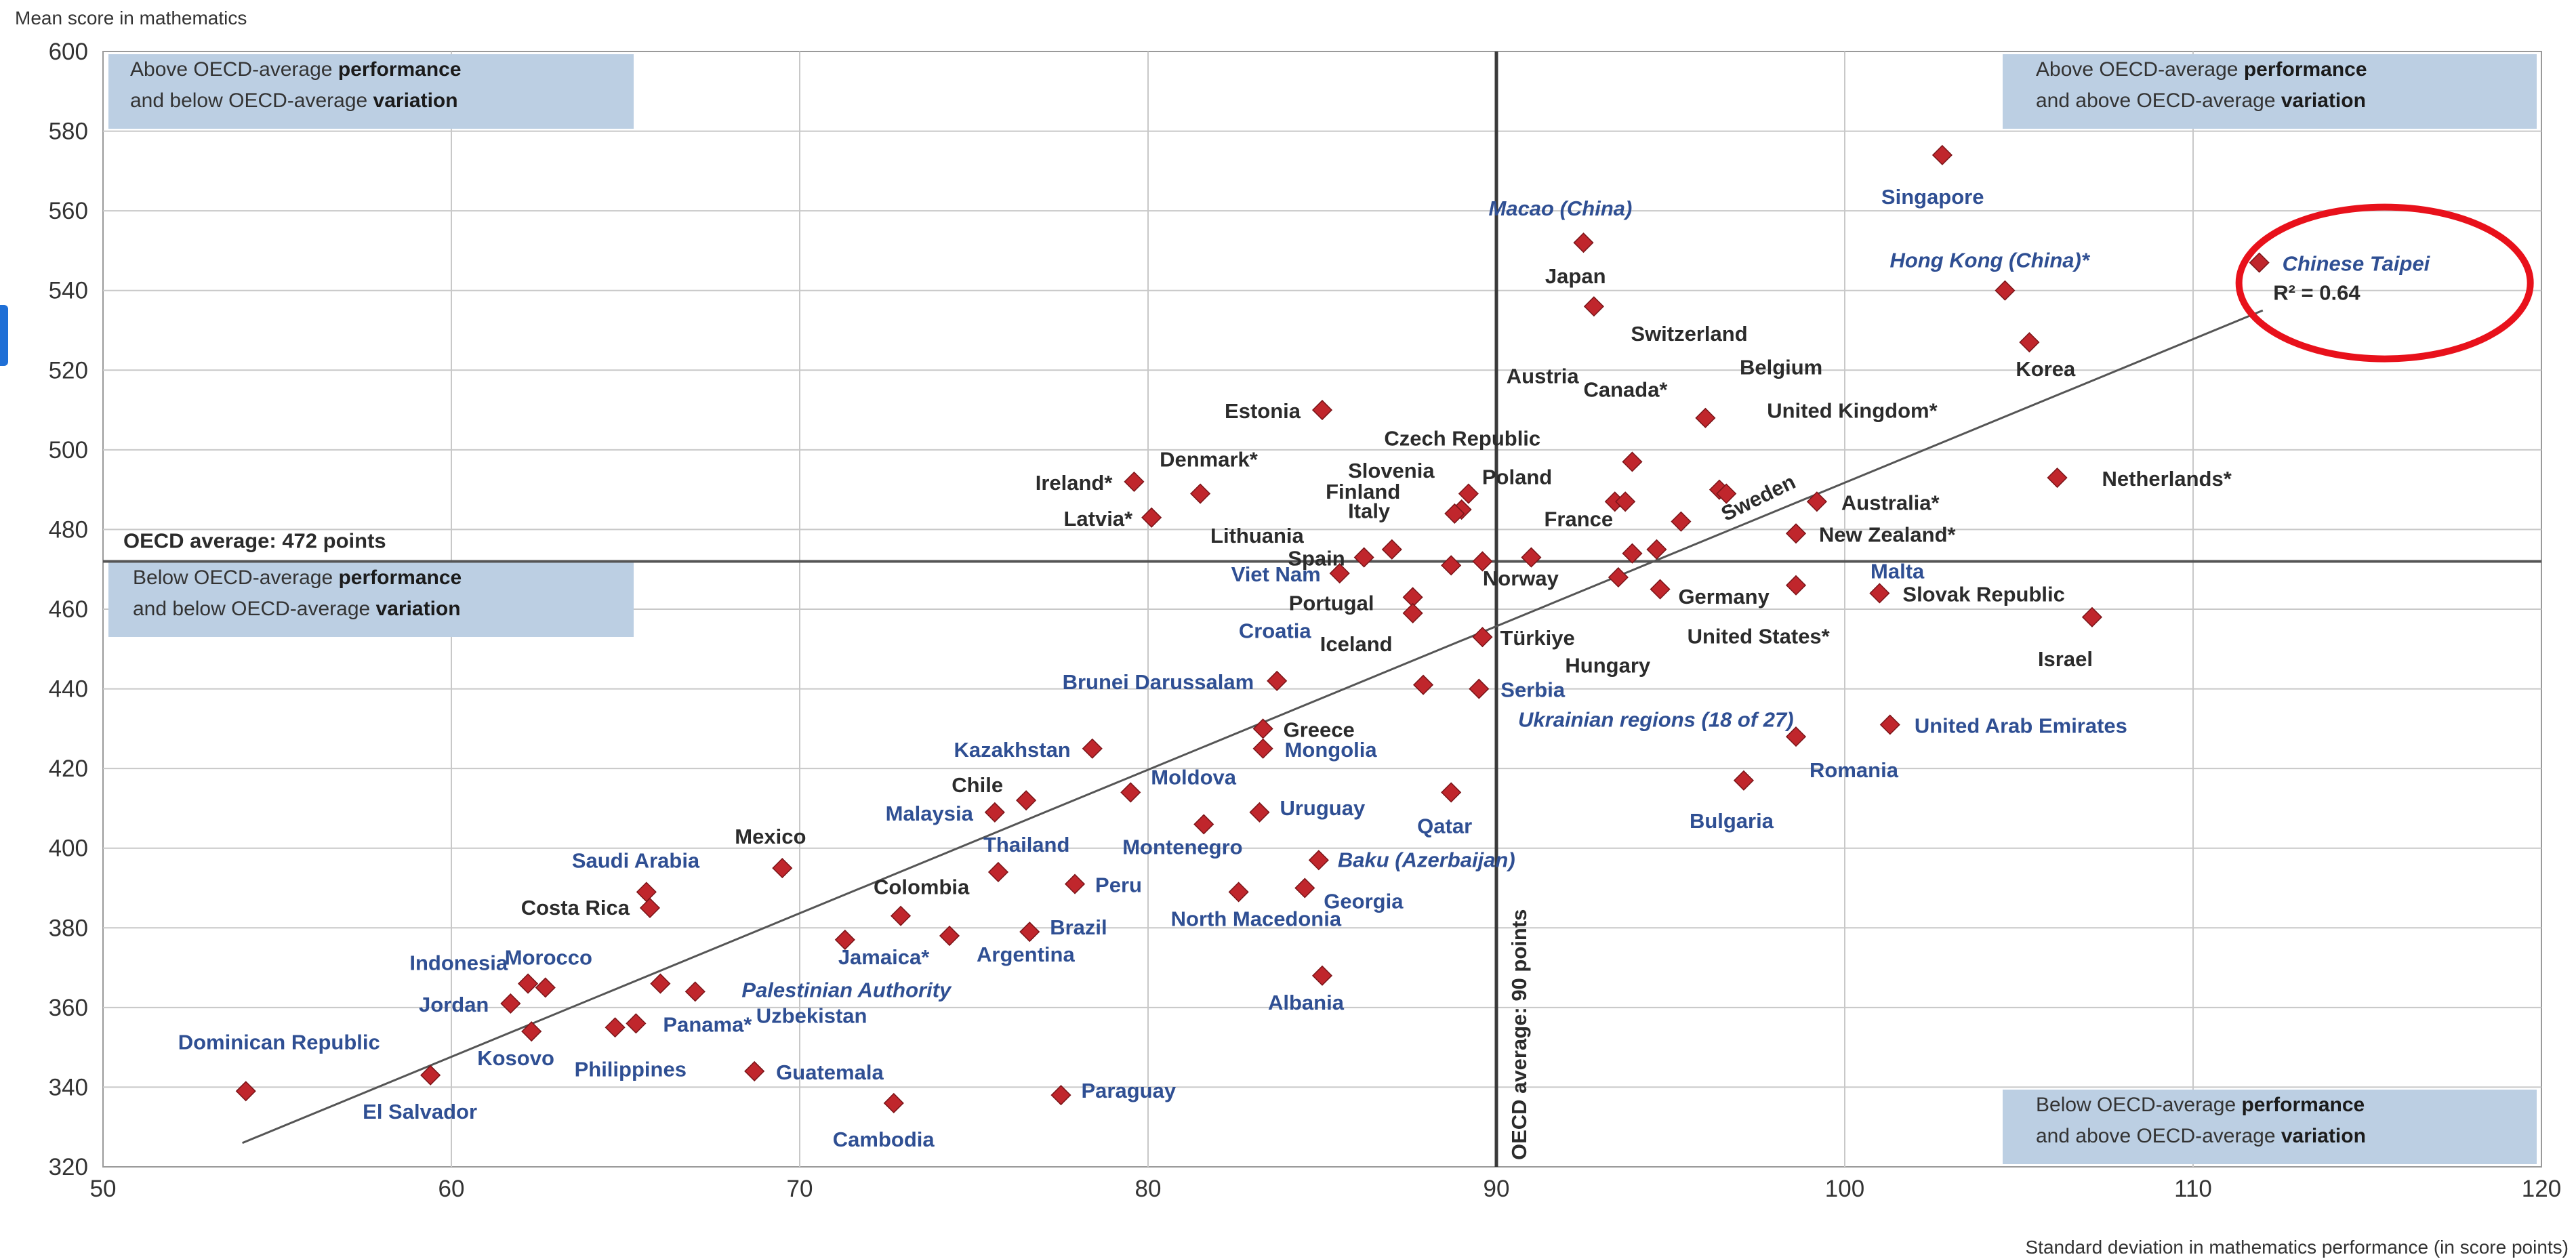  What do you see at coordinates (1320, 729) in the screenshot?
I see `label-greece: Greece` at bounding box center [1320, 729].